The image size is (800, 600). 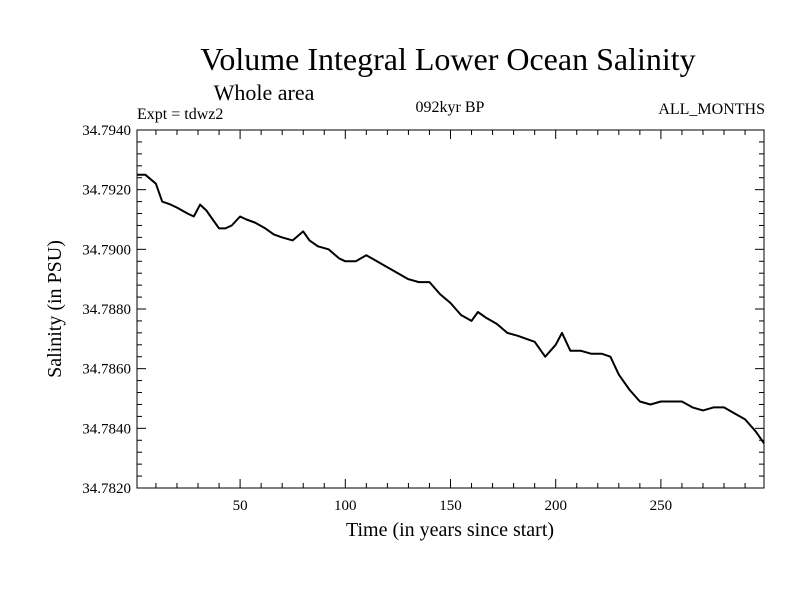 I want to click on y-tick-label: 34.7900, so click(x=106, y=250).